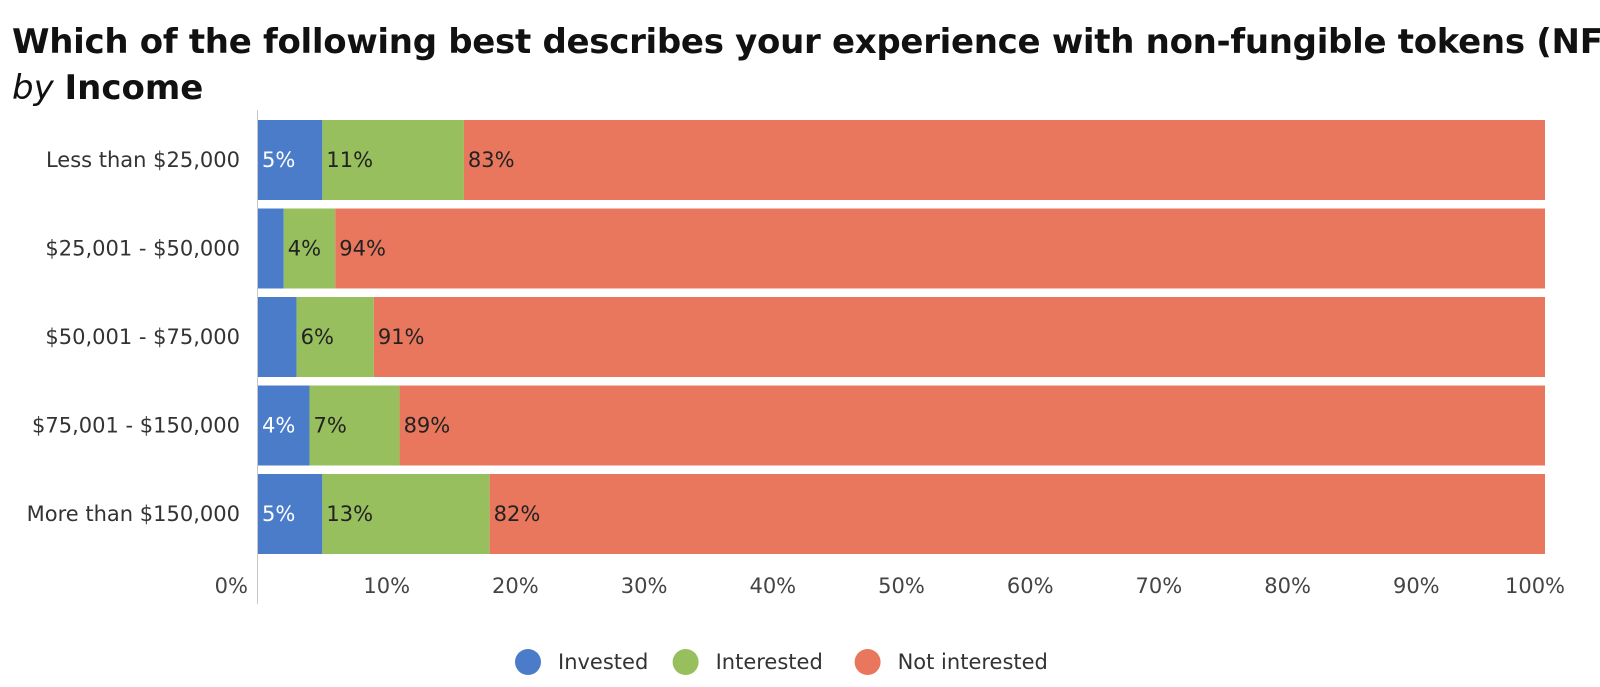 The width and height of the screenshot is (1600, 687). Describe the element at coordinates (1287, 586) in the screenshot. I see `x-tick-label: 80%` at that location.